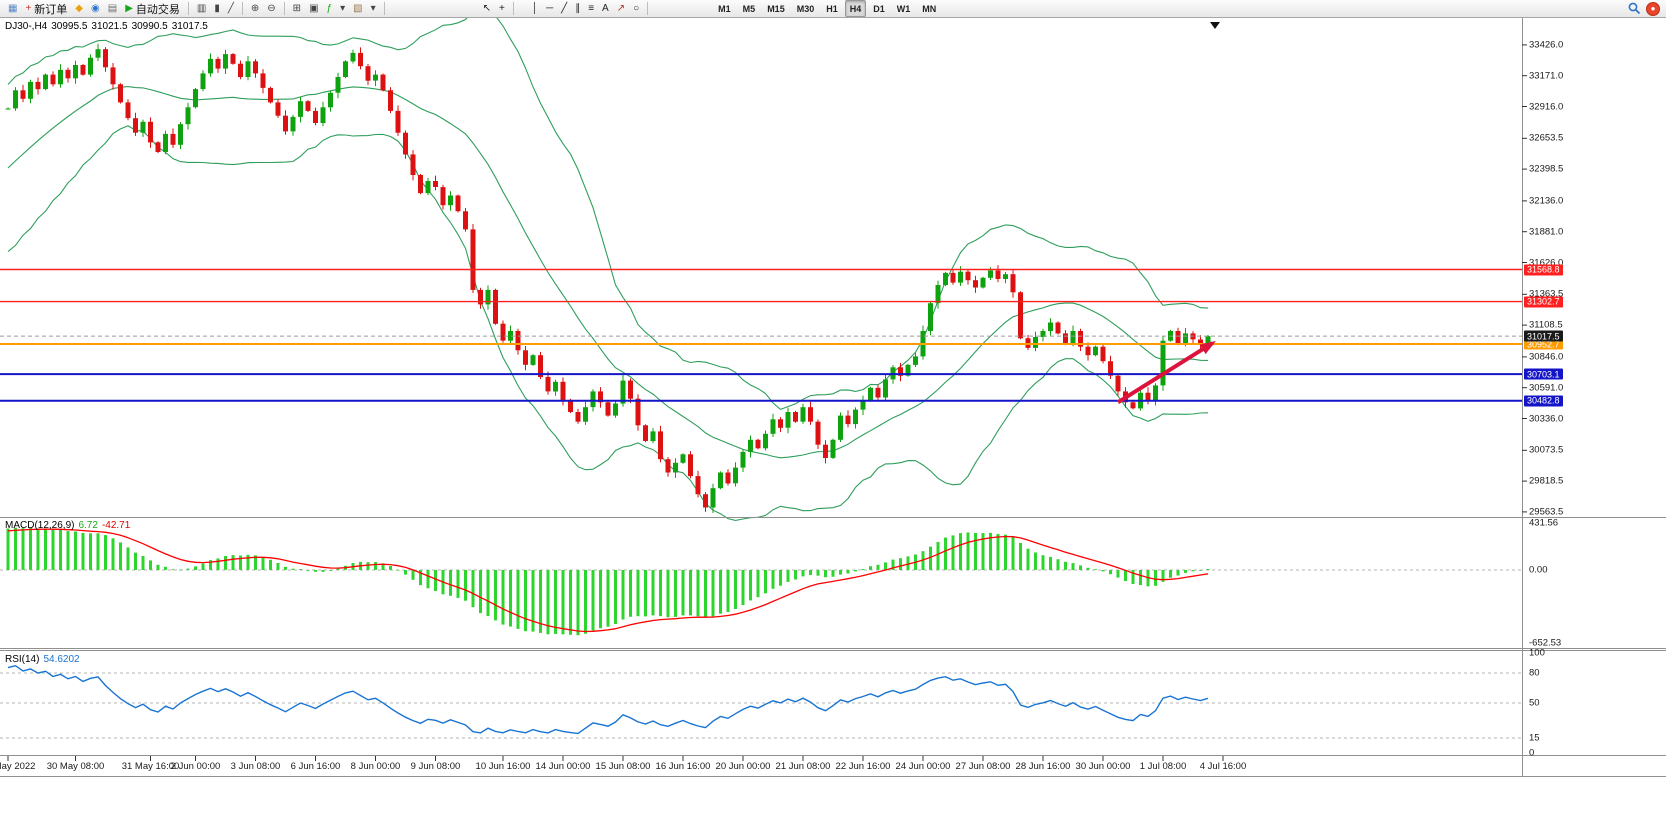 The image size is (1666, 822). Describe the element at coordinates (564, 8) in the screenshot. I see `trendline-icon: ╱` at that location.